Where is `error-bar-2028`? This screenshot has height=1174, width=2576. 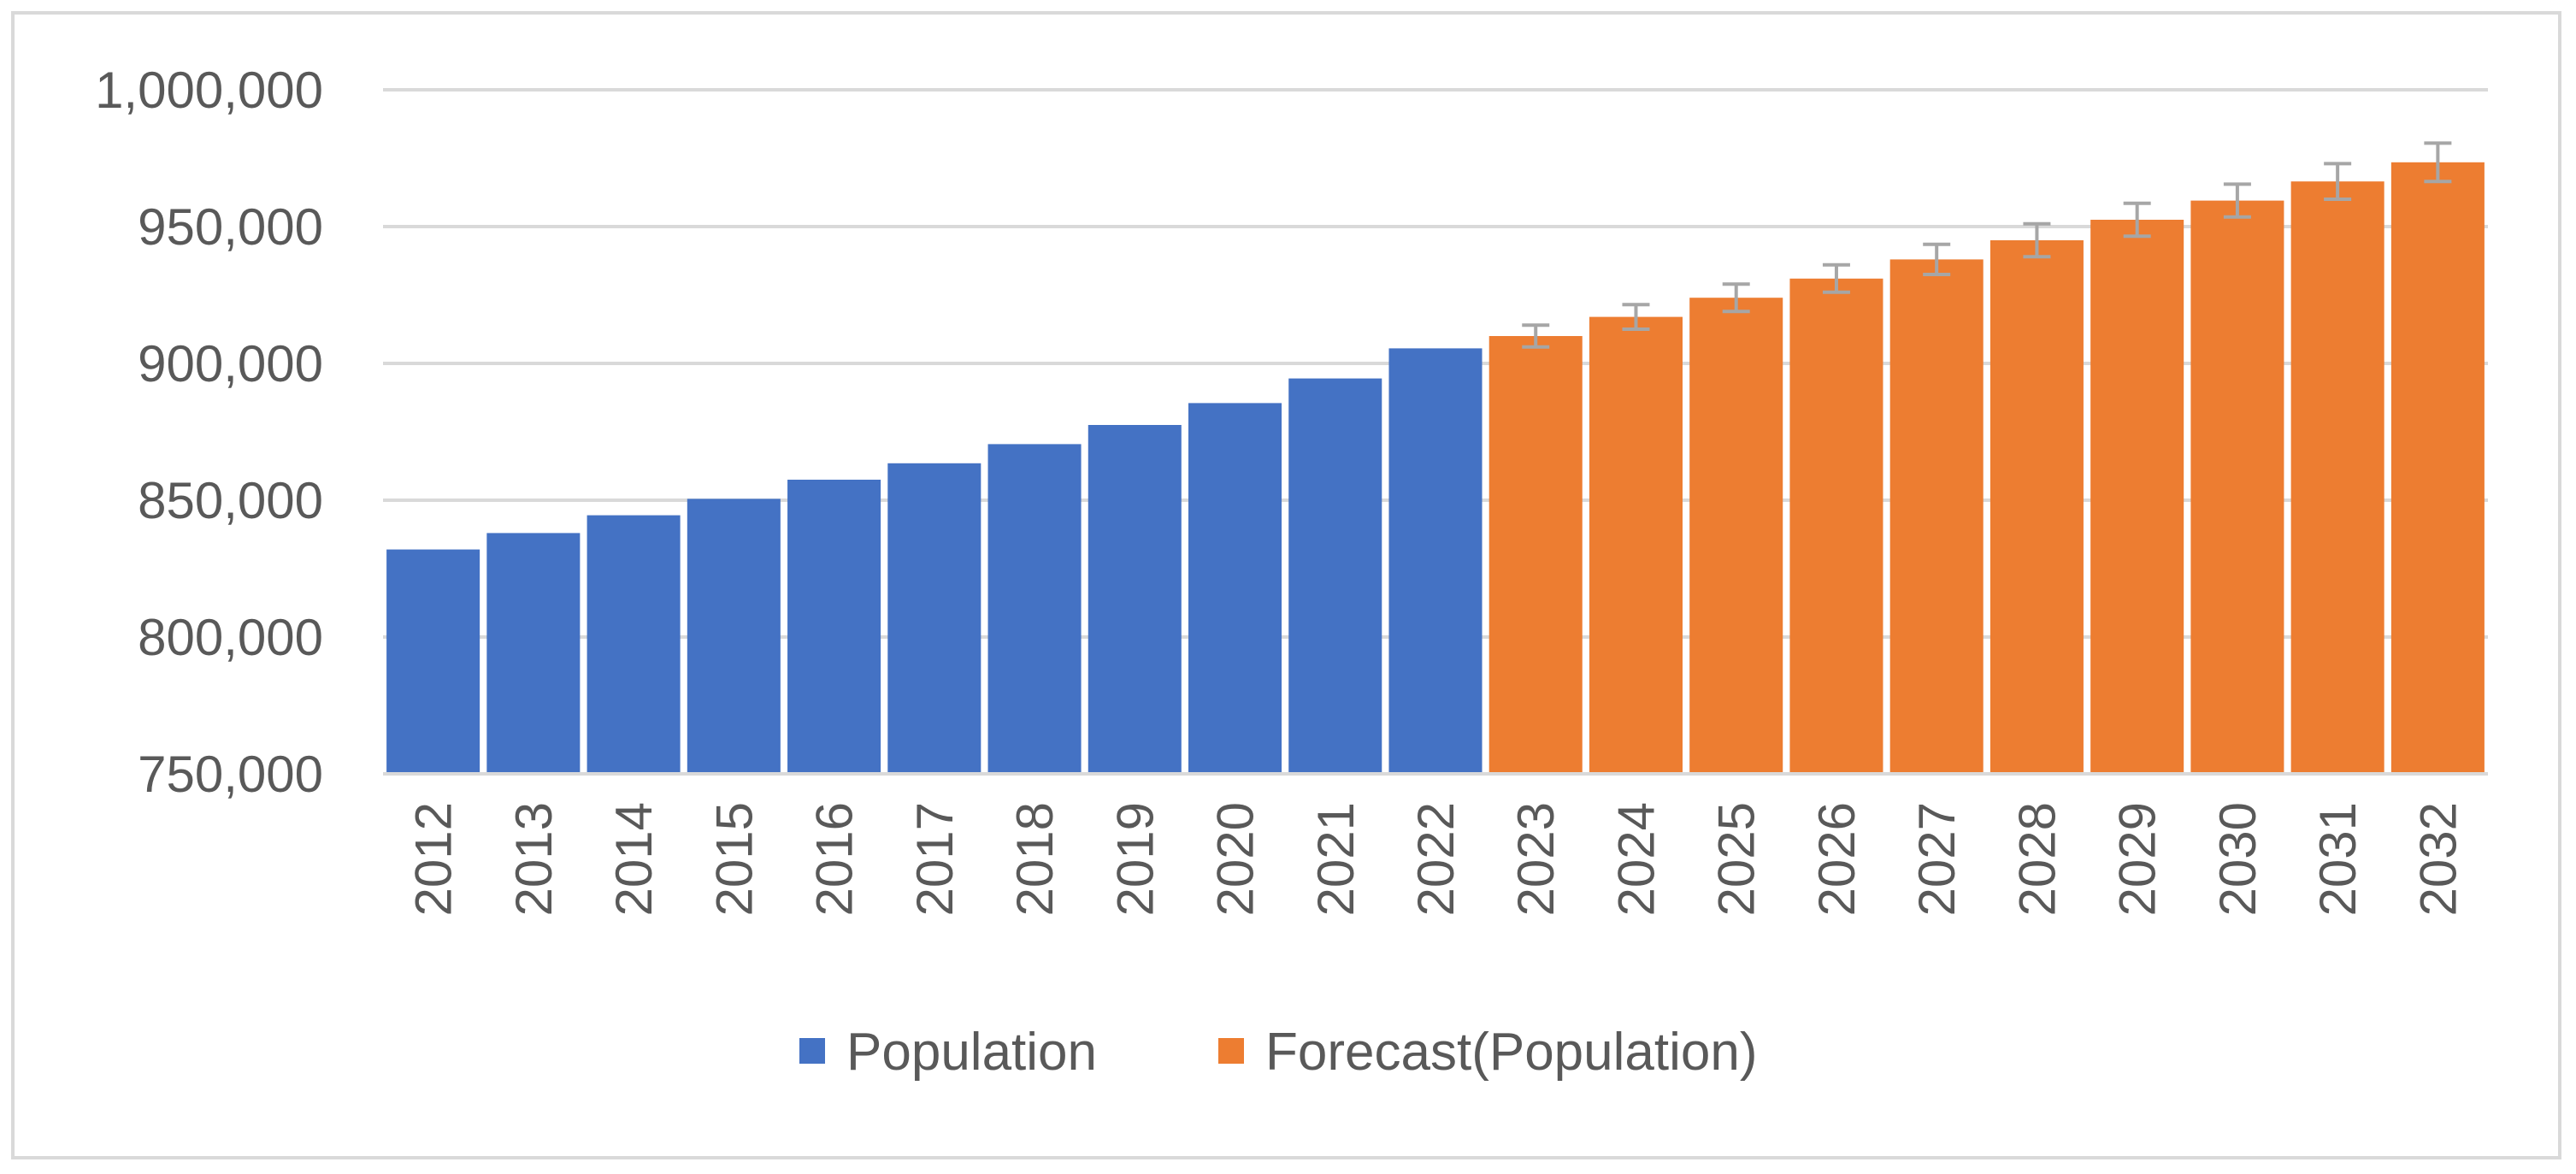
error-bar-2028 is located at coordinates (2037, 240).